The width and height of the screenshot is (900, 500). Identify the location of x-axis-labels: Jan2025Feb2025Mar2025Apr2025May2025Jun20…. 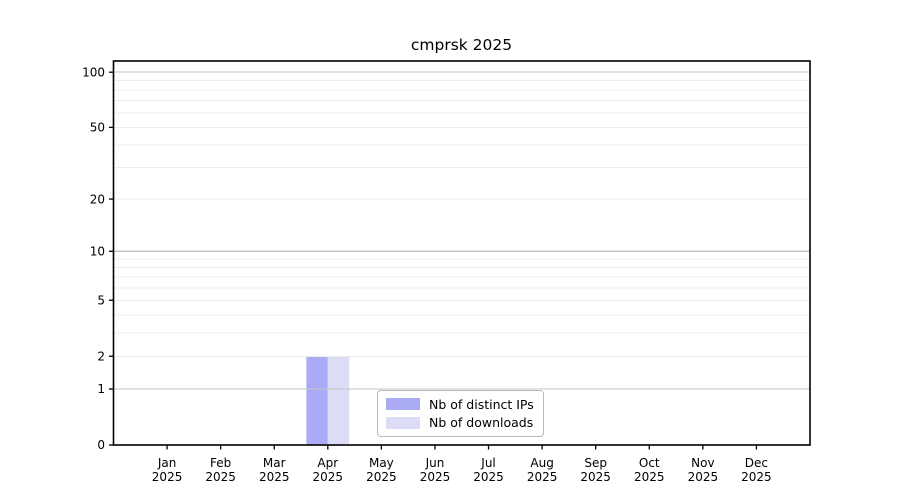
(462, 470).